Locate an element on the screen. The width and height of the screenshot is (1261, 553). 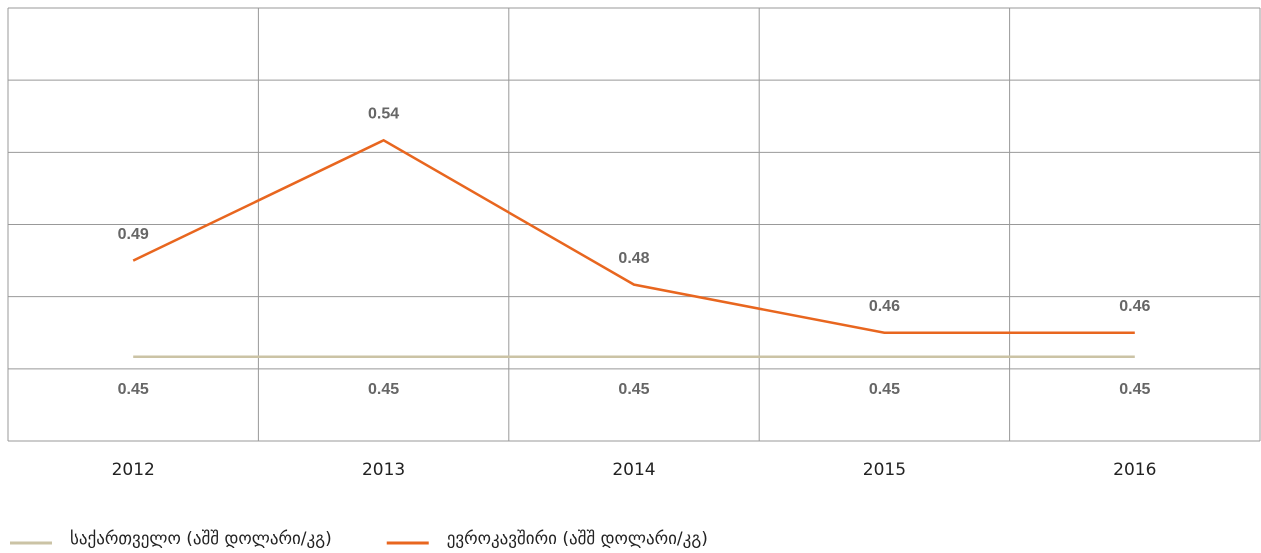
x-tick-label: 2013 is located at coordinates (383, 470).